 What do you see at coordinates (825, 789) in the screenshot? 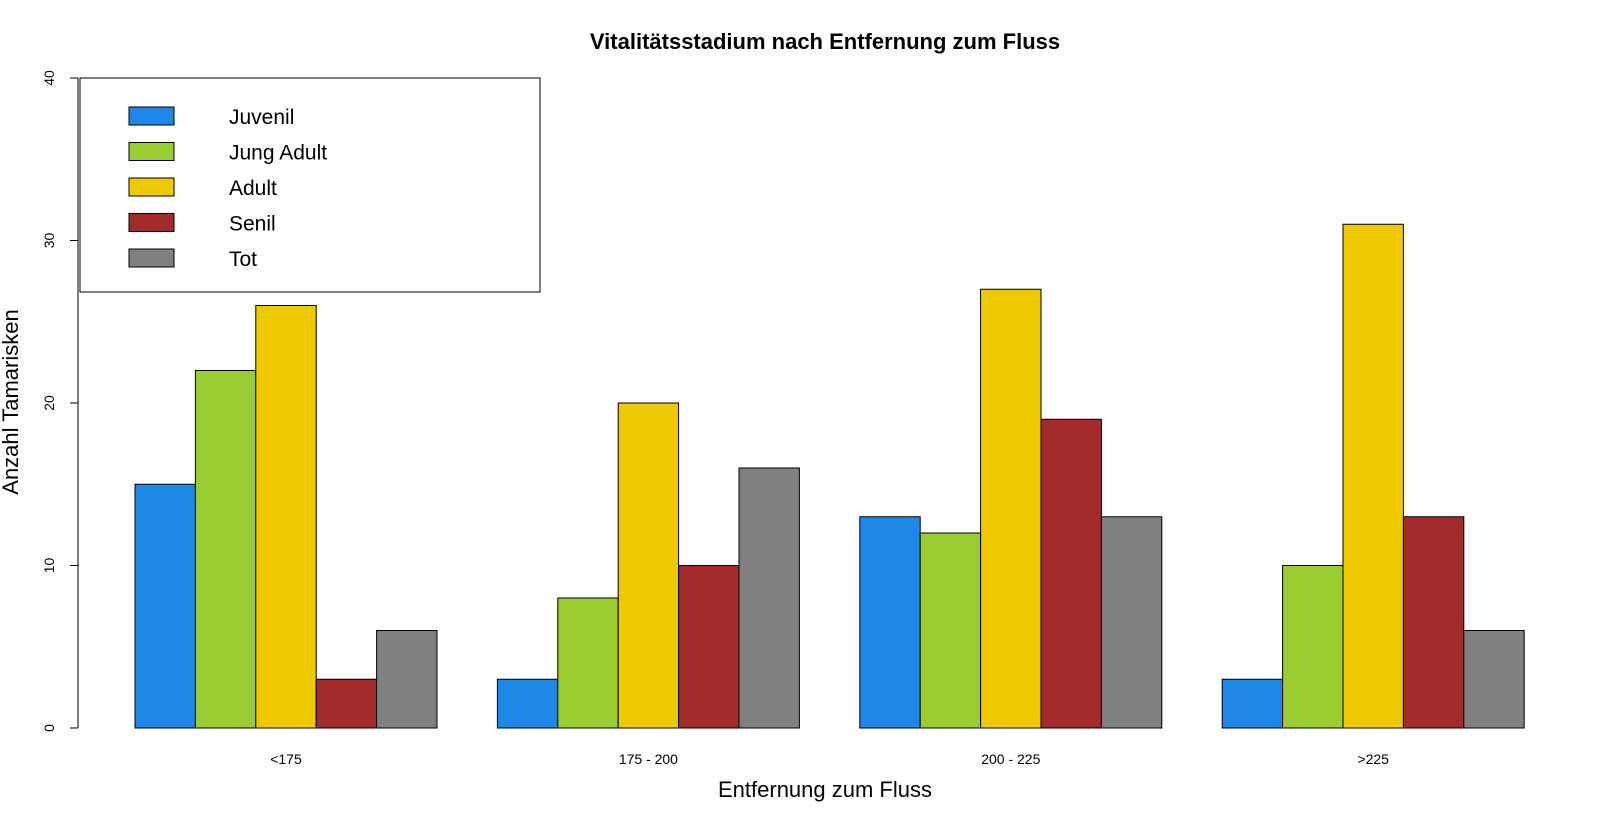
I see `x-axis-label: Entfernung zum Fluss` at bounding box center [825, 789].